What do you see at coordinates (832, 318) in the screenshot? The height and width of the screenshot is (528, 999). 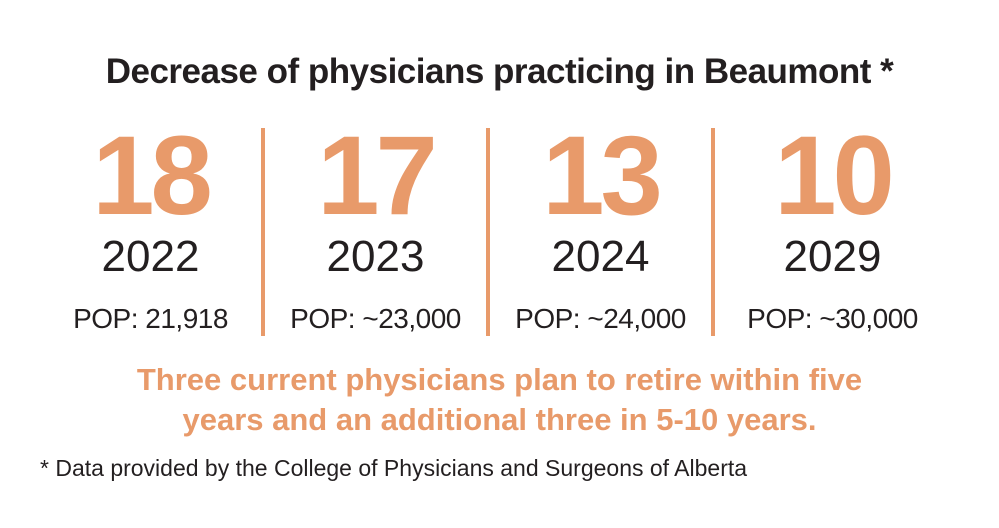 I see `stat-population: POP: ~30,000` at bounding box center [832, 318].